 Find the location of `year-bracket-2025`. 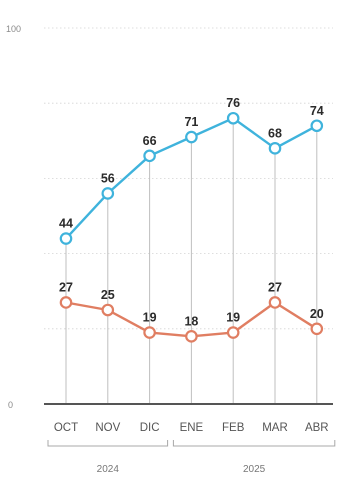

year-bracket-2025 is located at coordinates (254, 443).